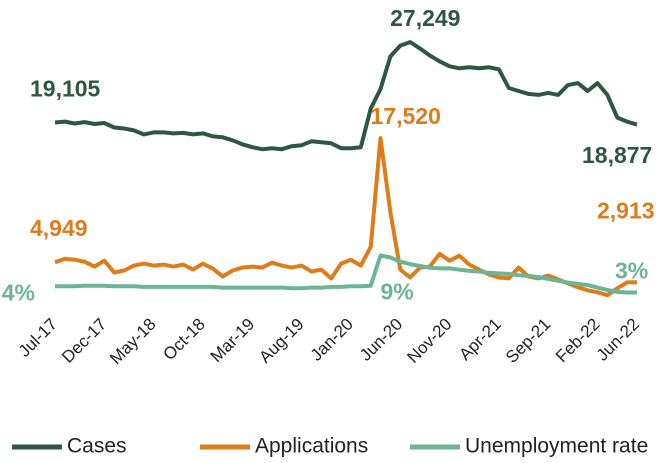 Image resolution: width=664 pixels, height=463 pixels. Describe the element at coordinates (346, 274) in the screenshot. I see `series-line` at that location.